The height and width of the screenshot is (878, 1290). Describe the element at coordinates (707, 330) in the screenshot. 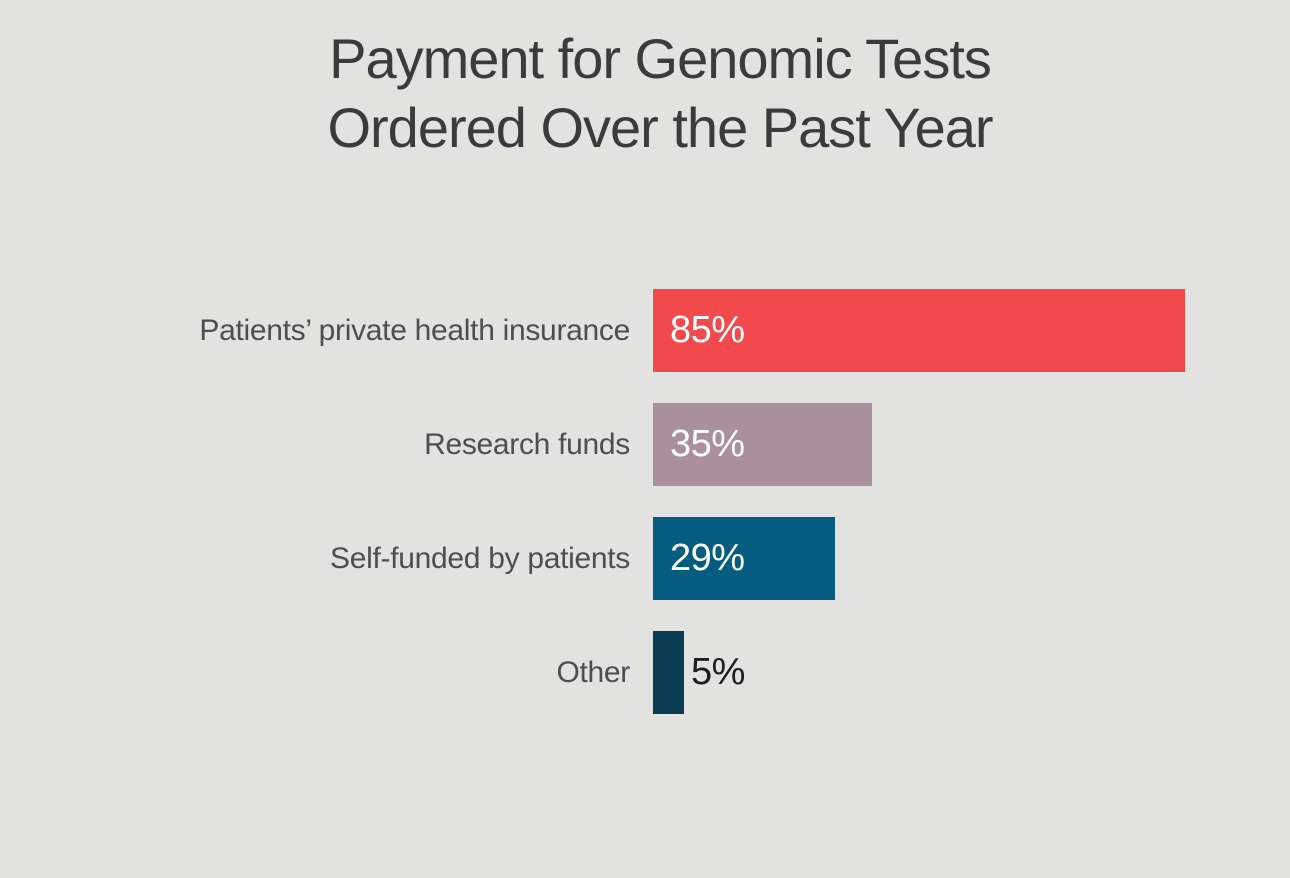

I see `value-label: 85%` at that location.